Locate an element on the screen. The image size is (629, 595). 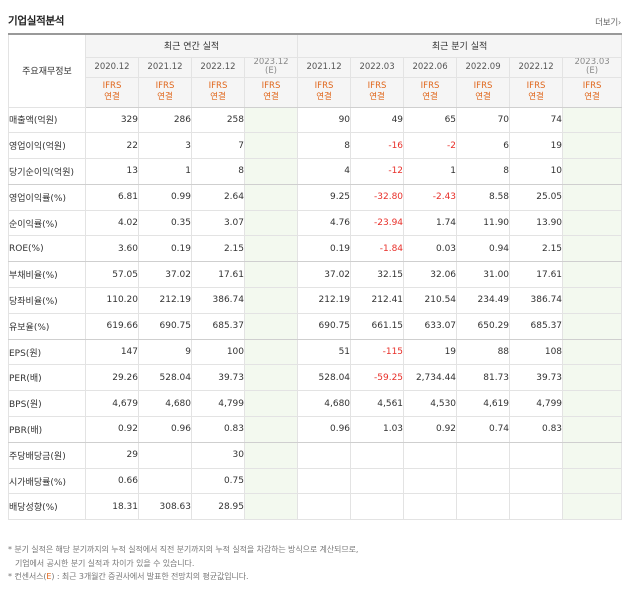
estimate-mark: E is located at coordinates (49, 576).